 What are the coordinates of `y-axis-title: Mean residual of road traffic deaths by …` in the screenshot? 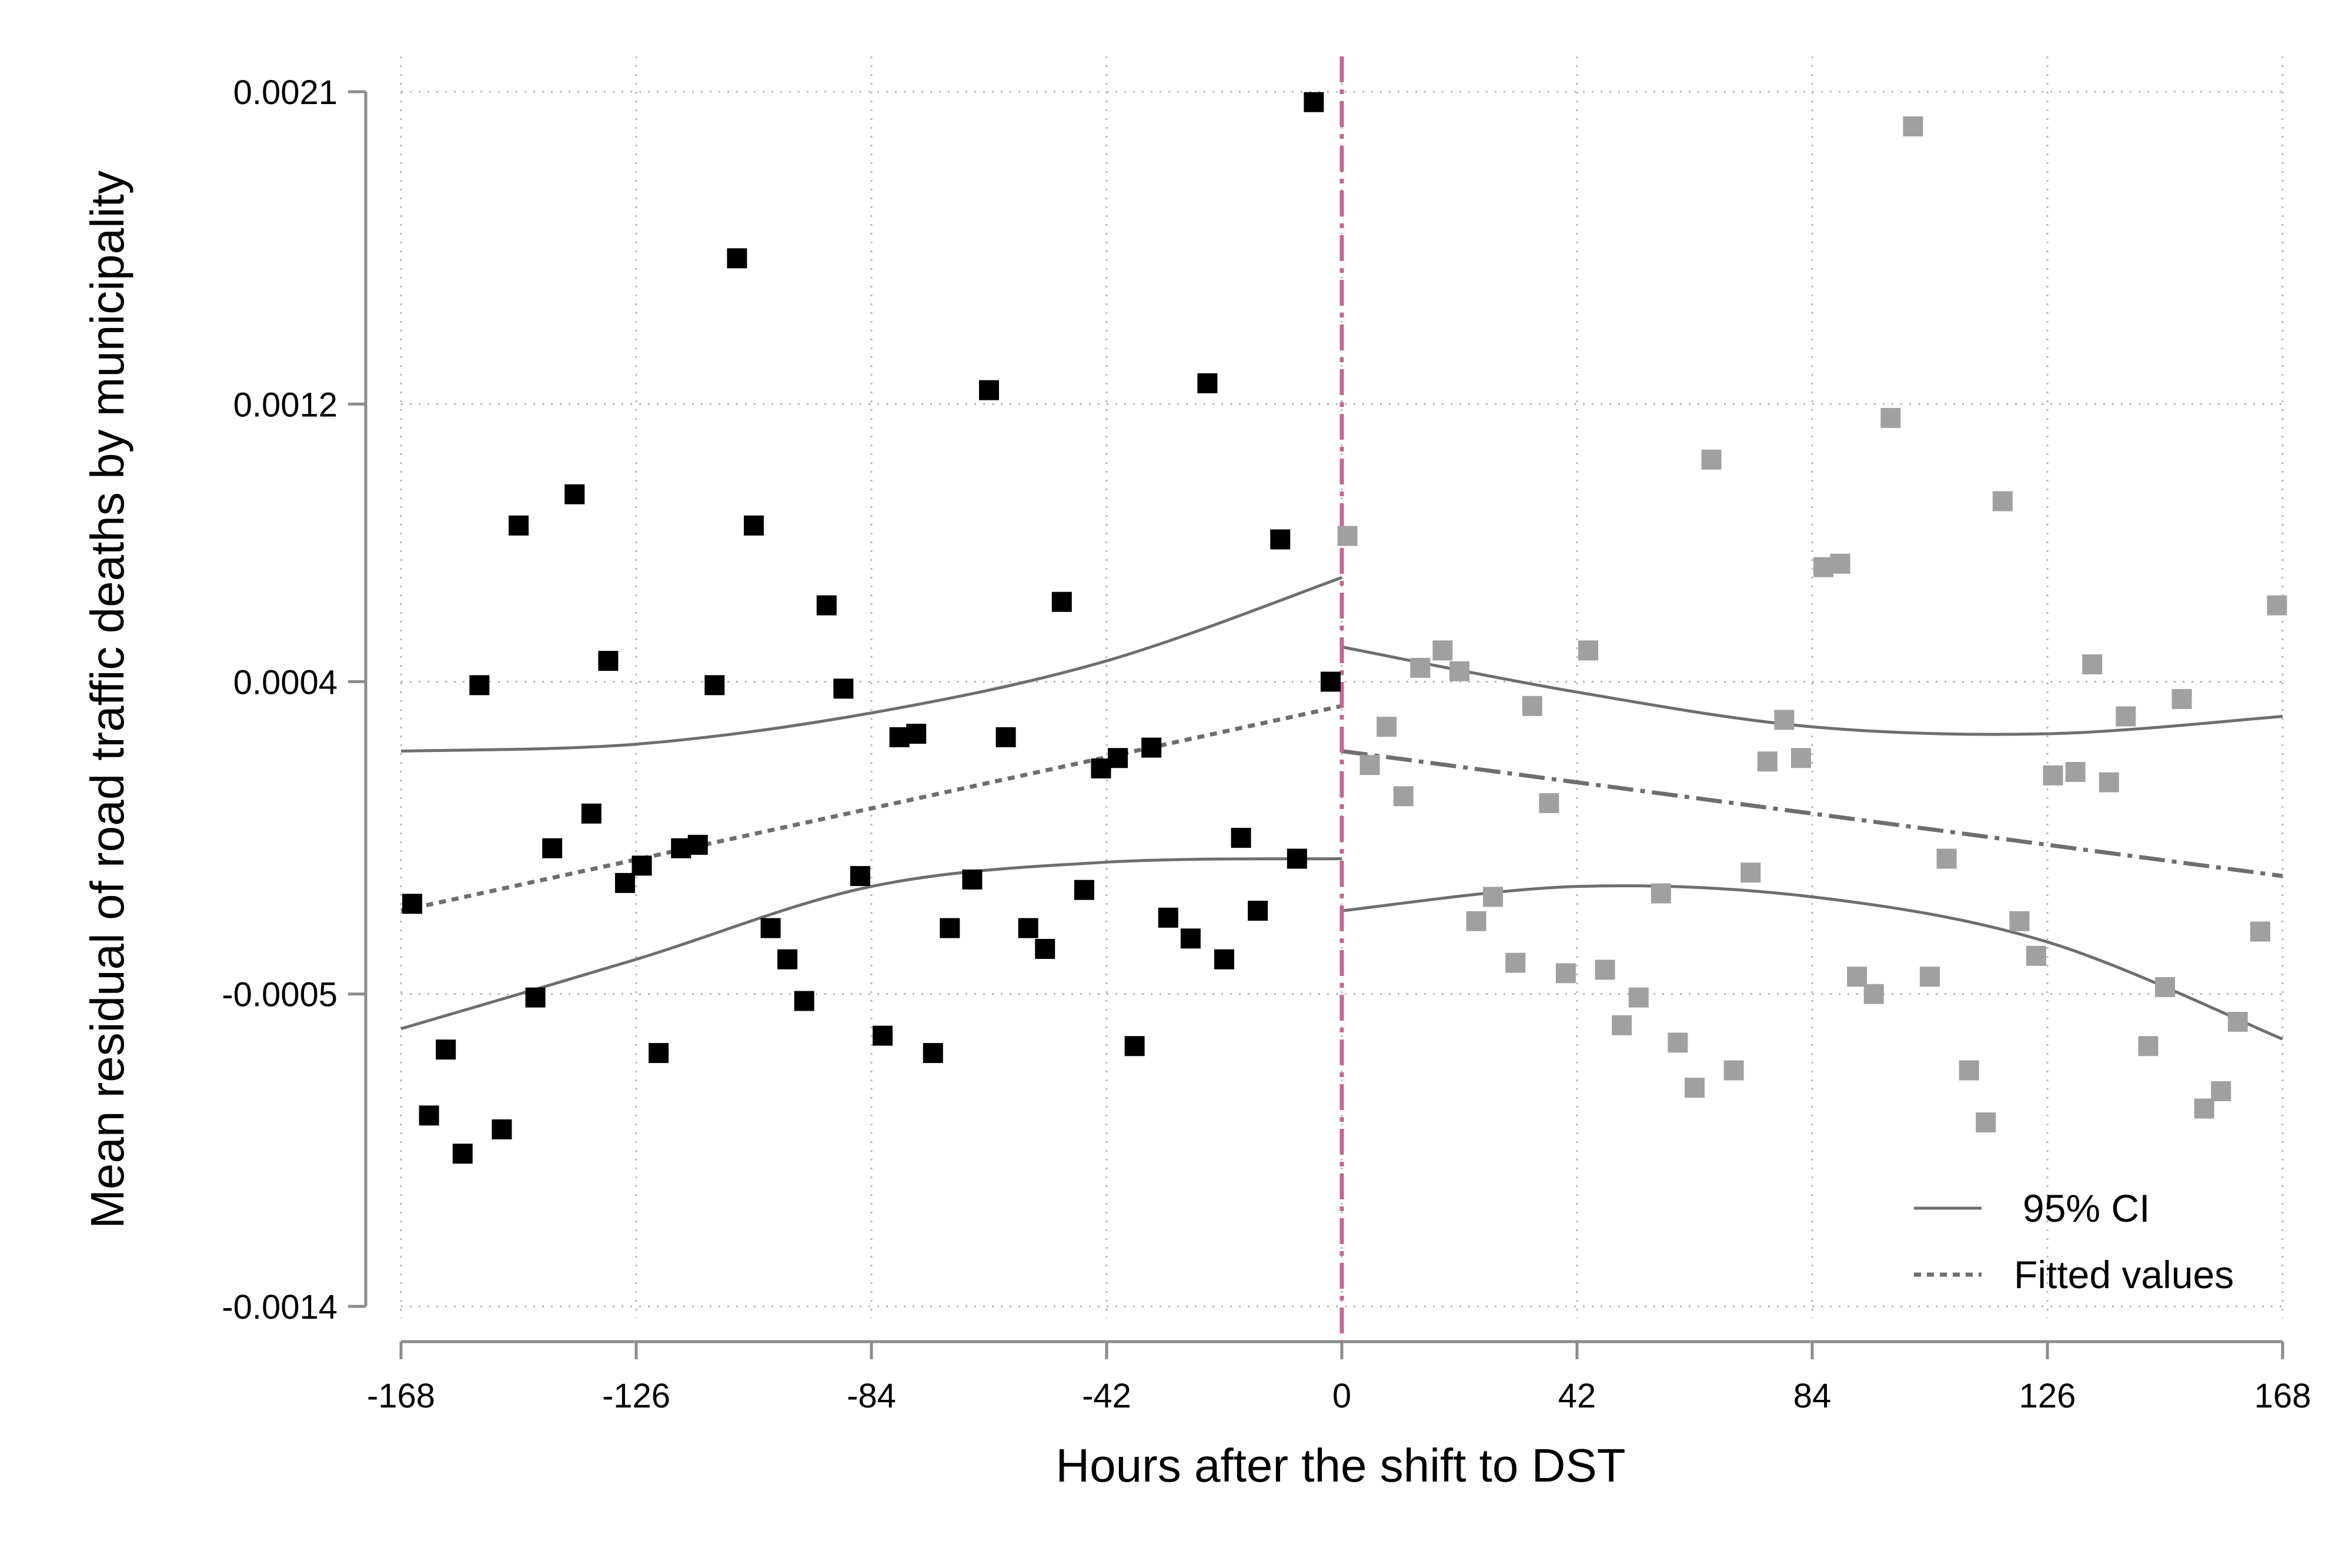 It's located at (107, 699).